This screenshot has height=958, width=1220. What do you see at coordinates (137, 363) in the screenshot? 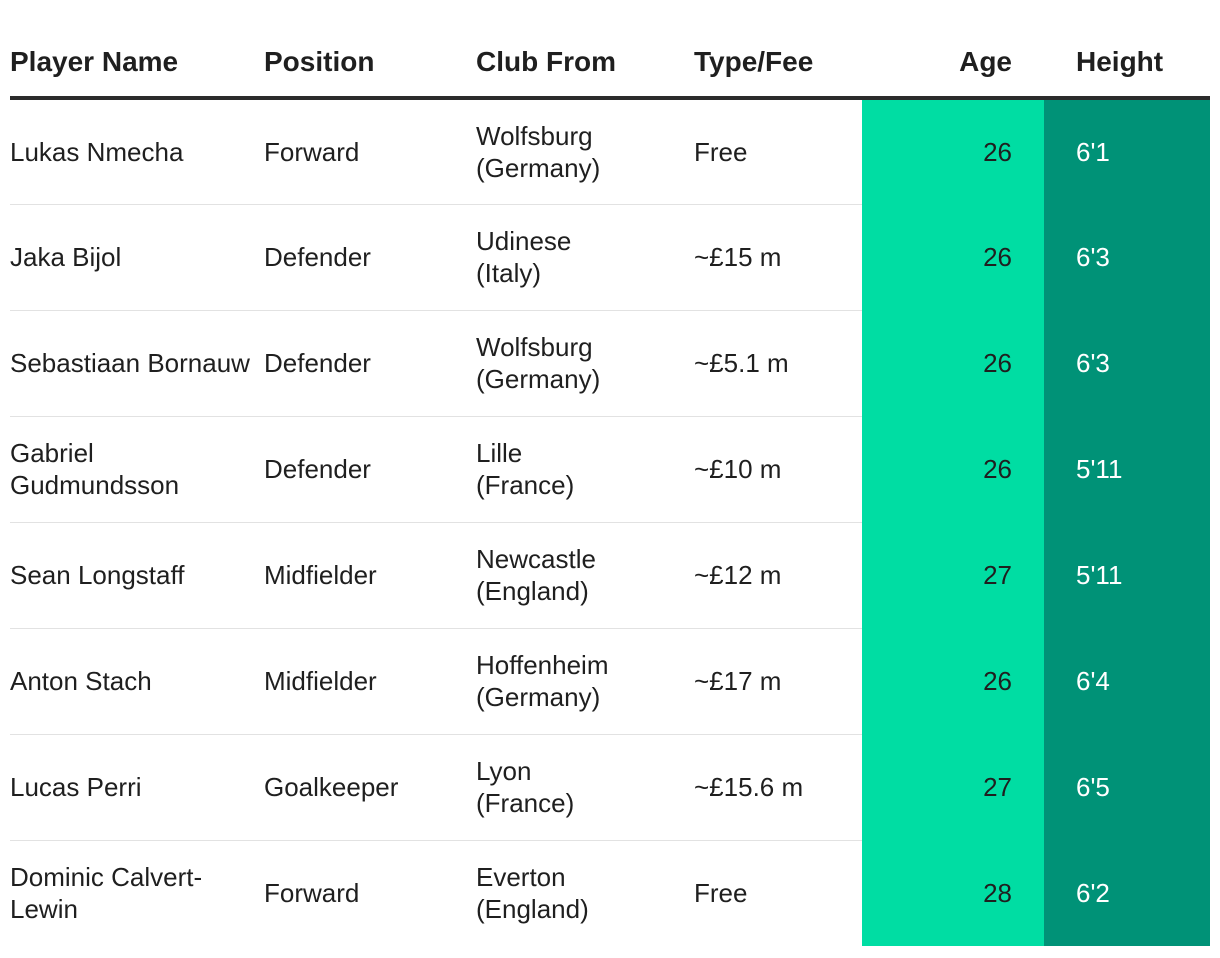
I see `cell-player-name: Sebastiaan Bornauw` at bounding box center [137, 363].